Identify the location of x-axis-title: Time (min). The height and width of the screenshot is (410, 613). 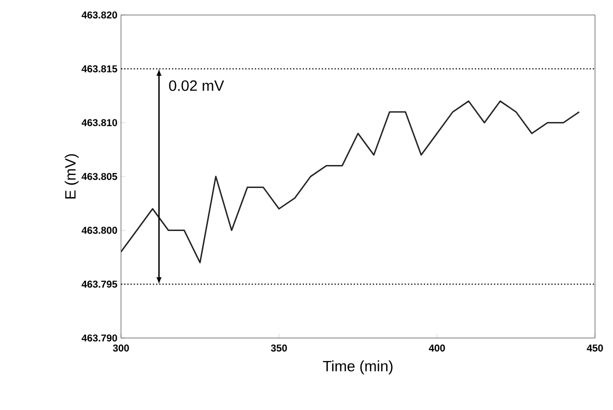
(357, 367).